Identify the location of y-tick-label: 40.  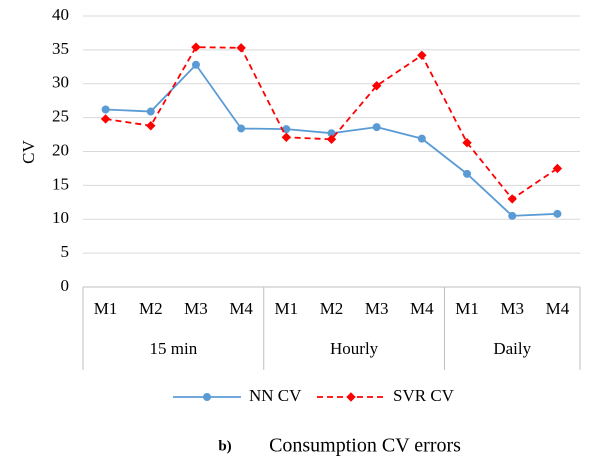
(60, 14).